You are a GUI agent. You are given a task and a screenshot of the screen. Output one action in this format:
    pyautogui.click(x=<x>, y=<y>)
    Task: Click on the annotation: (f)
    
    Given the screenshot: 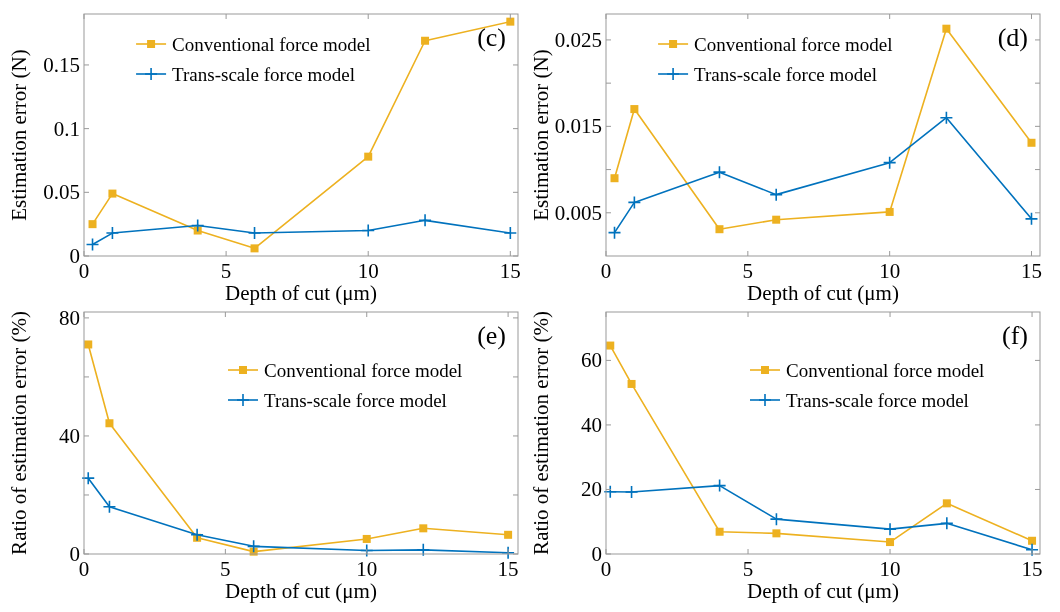 What is the action you would take?
    pyautogui.click(x=1015, y=335)
    